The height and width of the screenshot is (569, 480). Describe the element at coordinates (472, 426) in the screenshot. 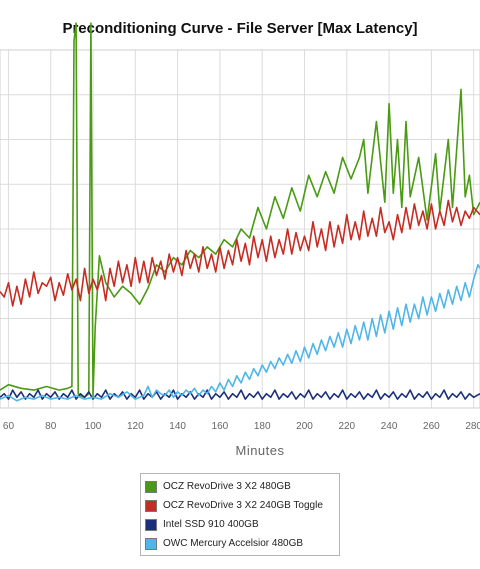

I see `x-tick-label: 280` at that location.